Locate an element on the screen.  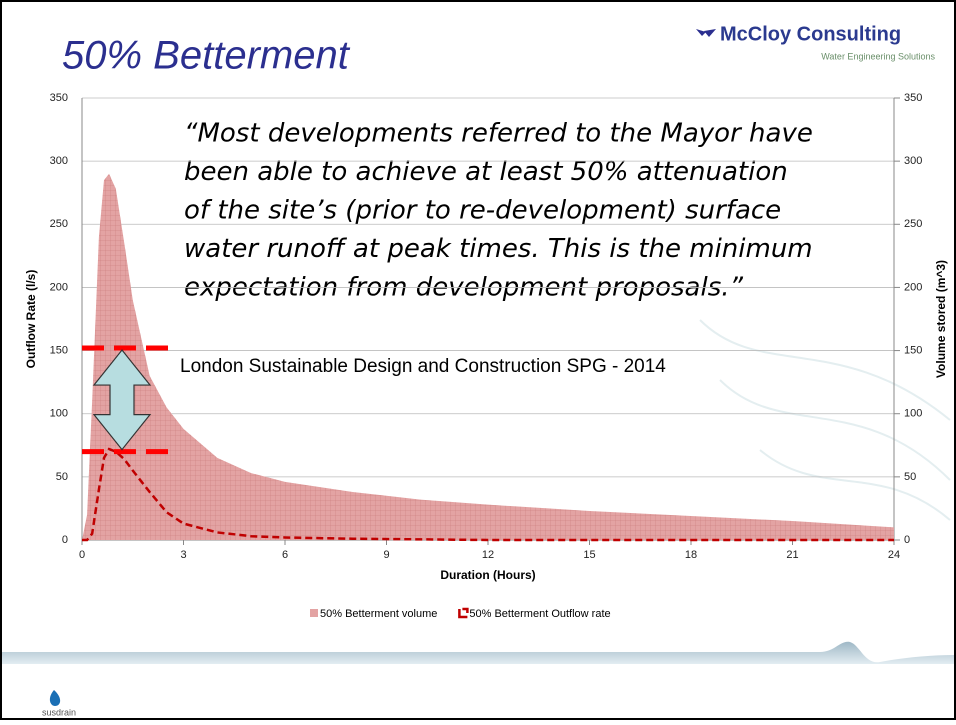
y2-tick-label: 200 is located at coordinates (913, 287).